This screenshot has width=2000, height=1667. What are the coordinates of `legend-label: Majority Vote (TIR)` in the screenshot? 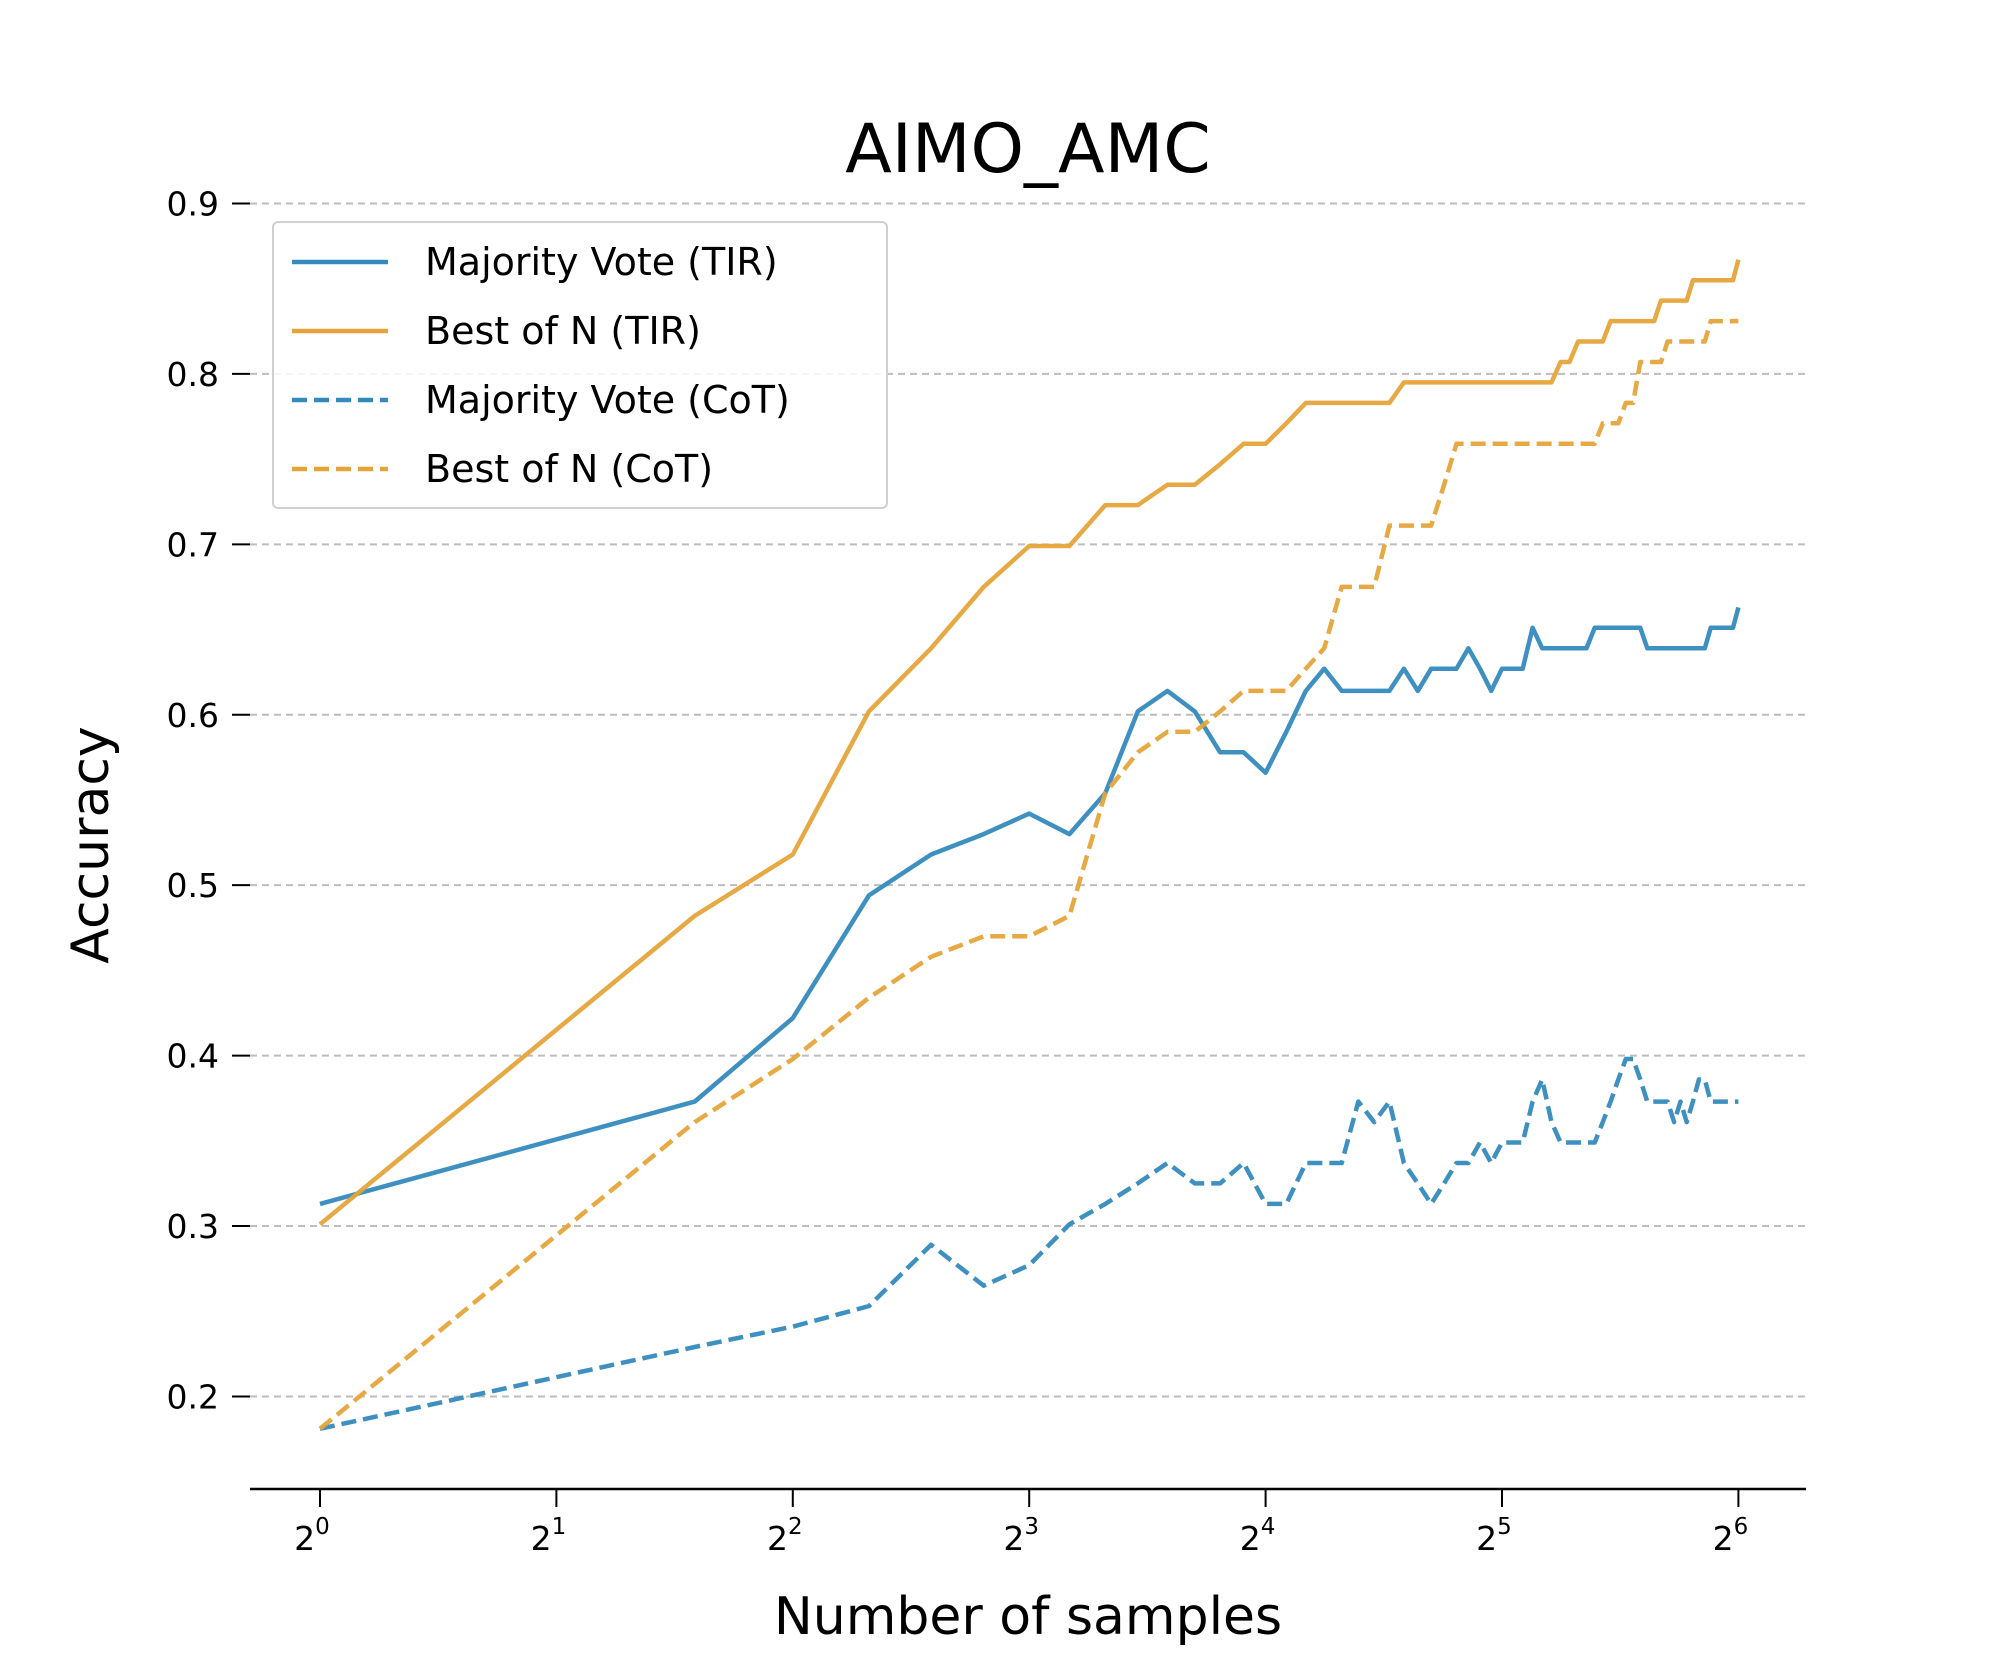 It's located at (601, 262).